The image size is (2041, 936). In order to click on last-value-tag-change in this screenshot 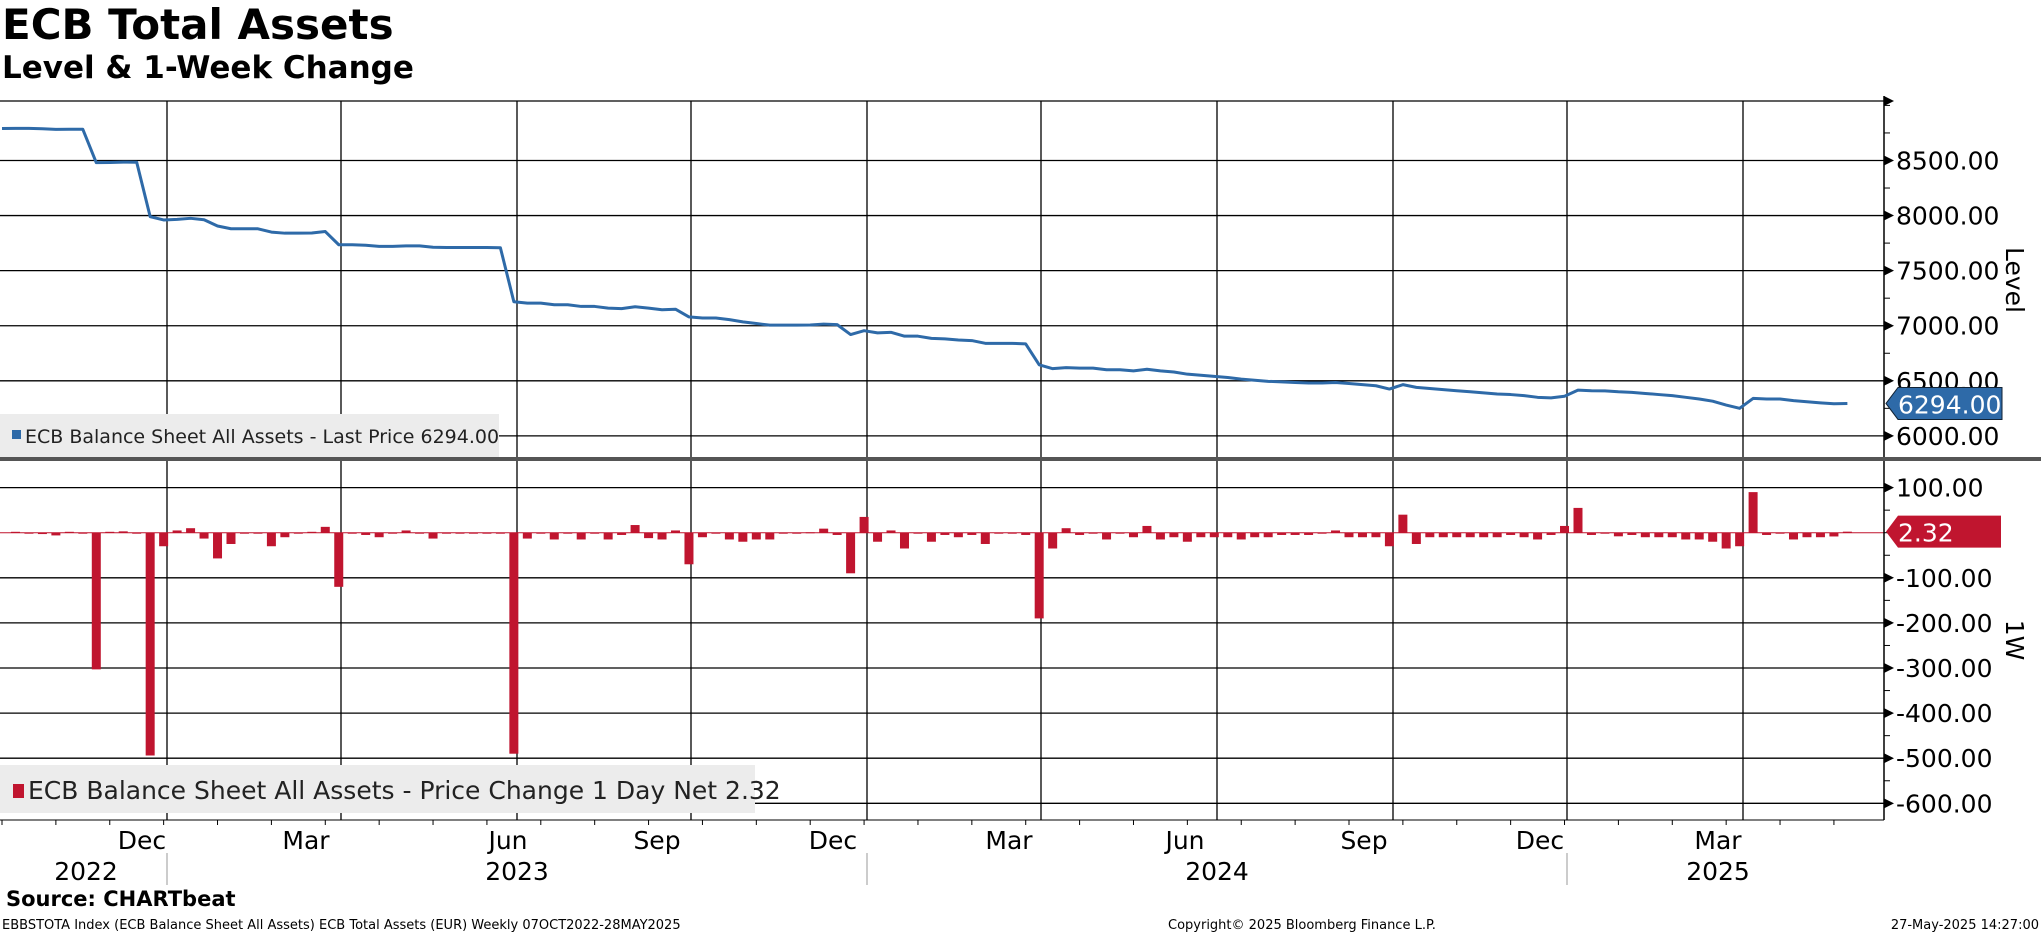, I will do `click(1943, 531)`.